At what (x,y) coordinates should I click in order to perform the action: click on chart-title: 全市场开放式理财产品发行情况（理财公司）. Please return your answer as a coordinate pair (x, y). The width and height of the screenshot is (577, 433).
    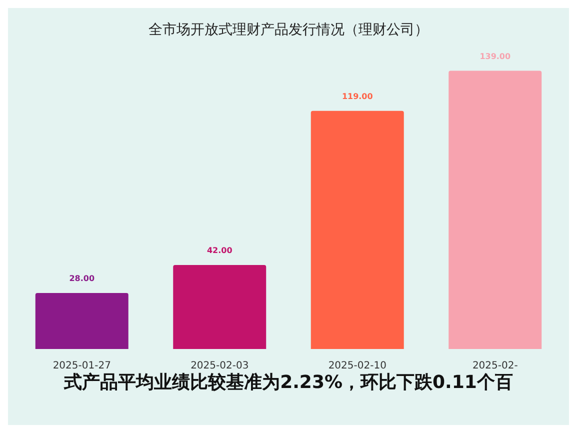
    Looking at the image, I should click on (288, 30).